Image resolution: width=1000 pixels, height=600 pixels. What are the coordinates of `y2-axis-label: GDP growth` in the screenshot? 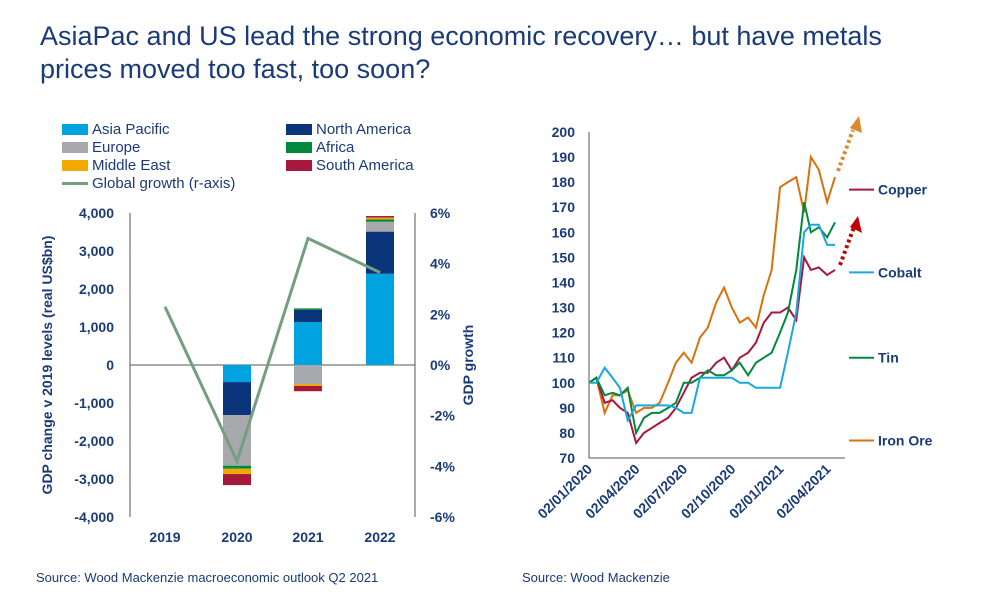 It's located at (468, 365).